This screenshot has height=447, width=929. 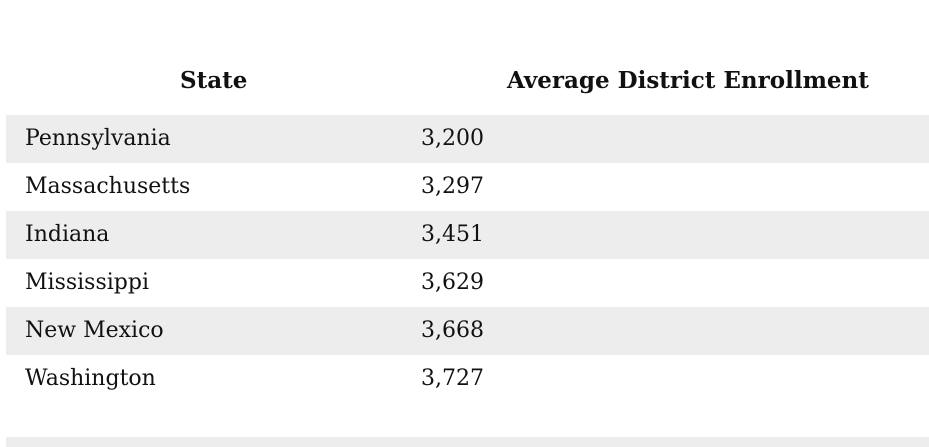 I want to click on enrollment-cell: 3,629, so click(x=452, y=282).